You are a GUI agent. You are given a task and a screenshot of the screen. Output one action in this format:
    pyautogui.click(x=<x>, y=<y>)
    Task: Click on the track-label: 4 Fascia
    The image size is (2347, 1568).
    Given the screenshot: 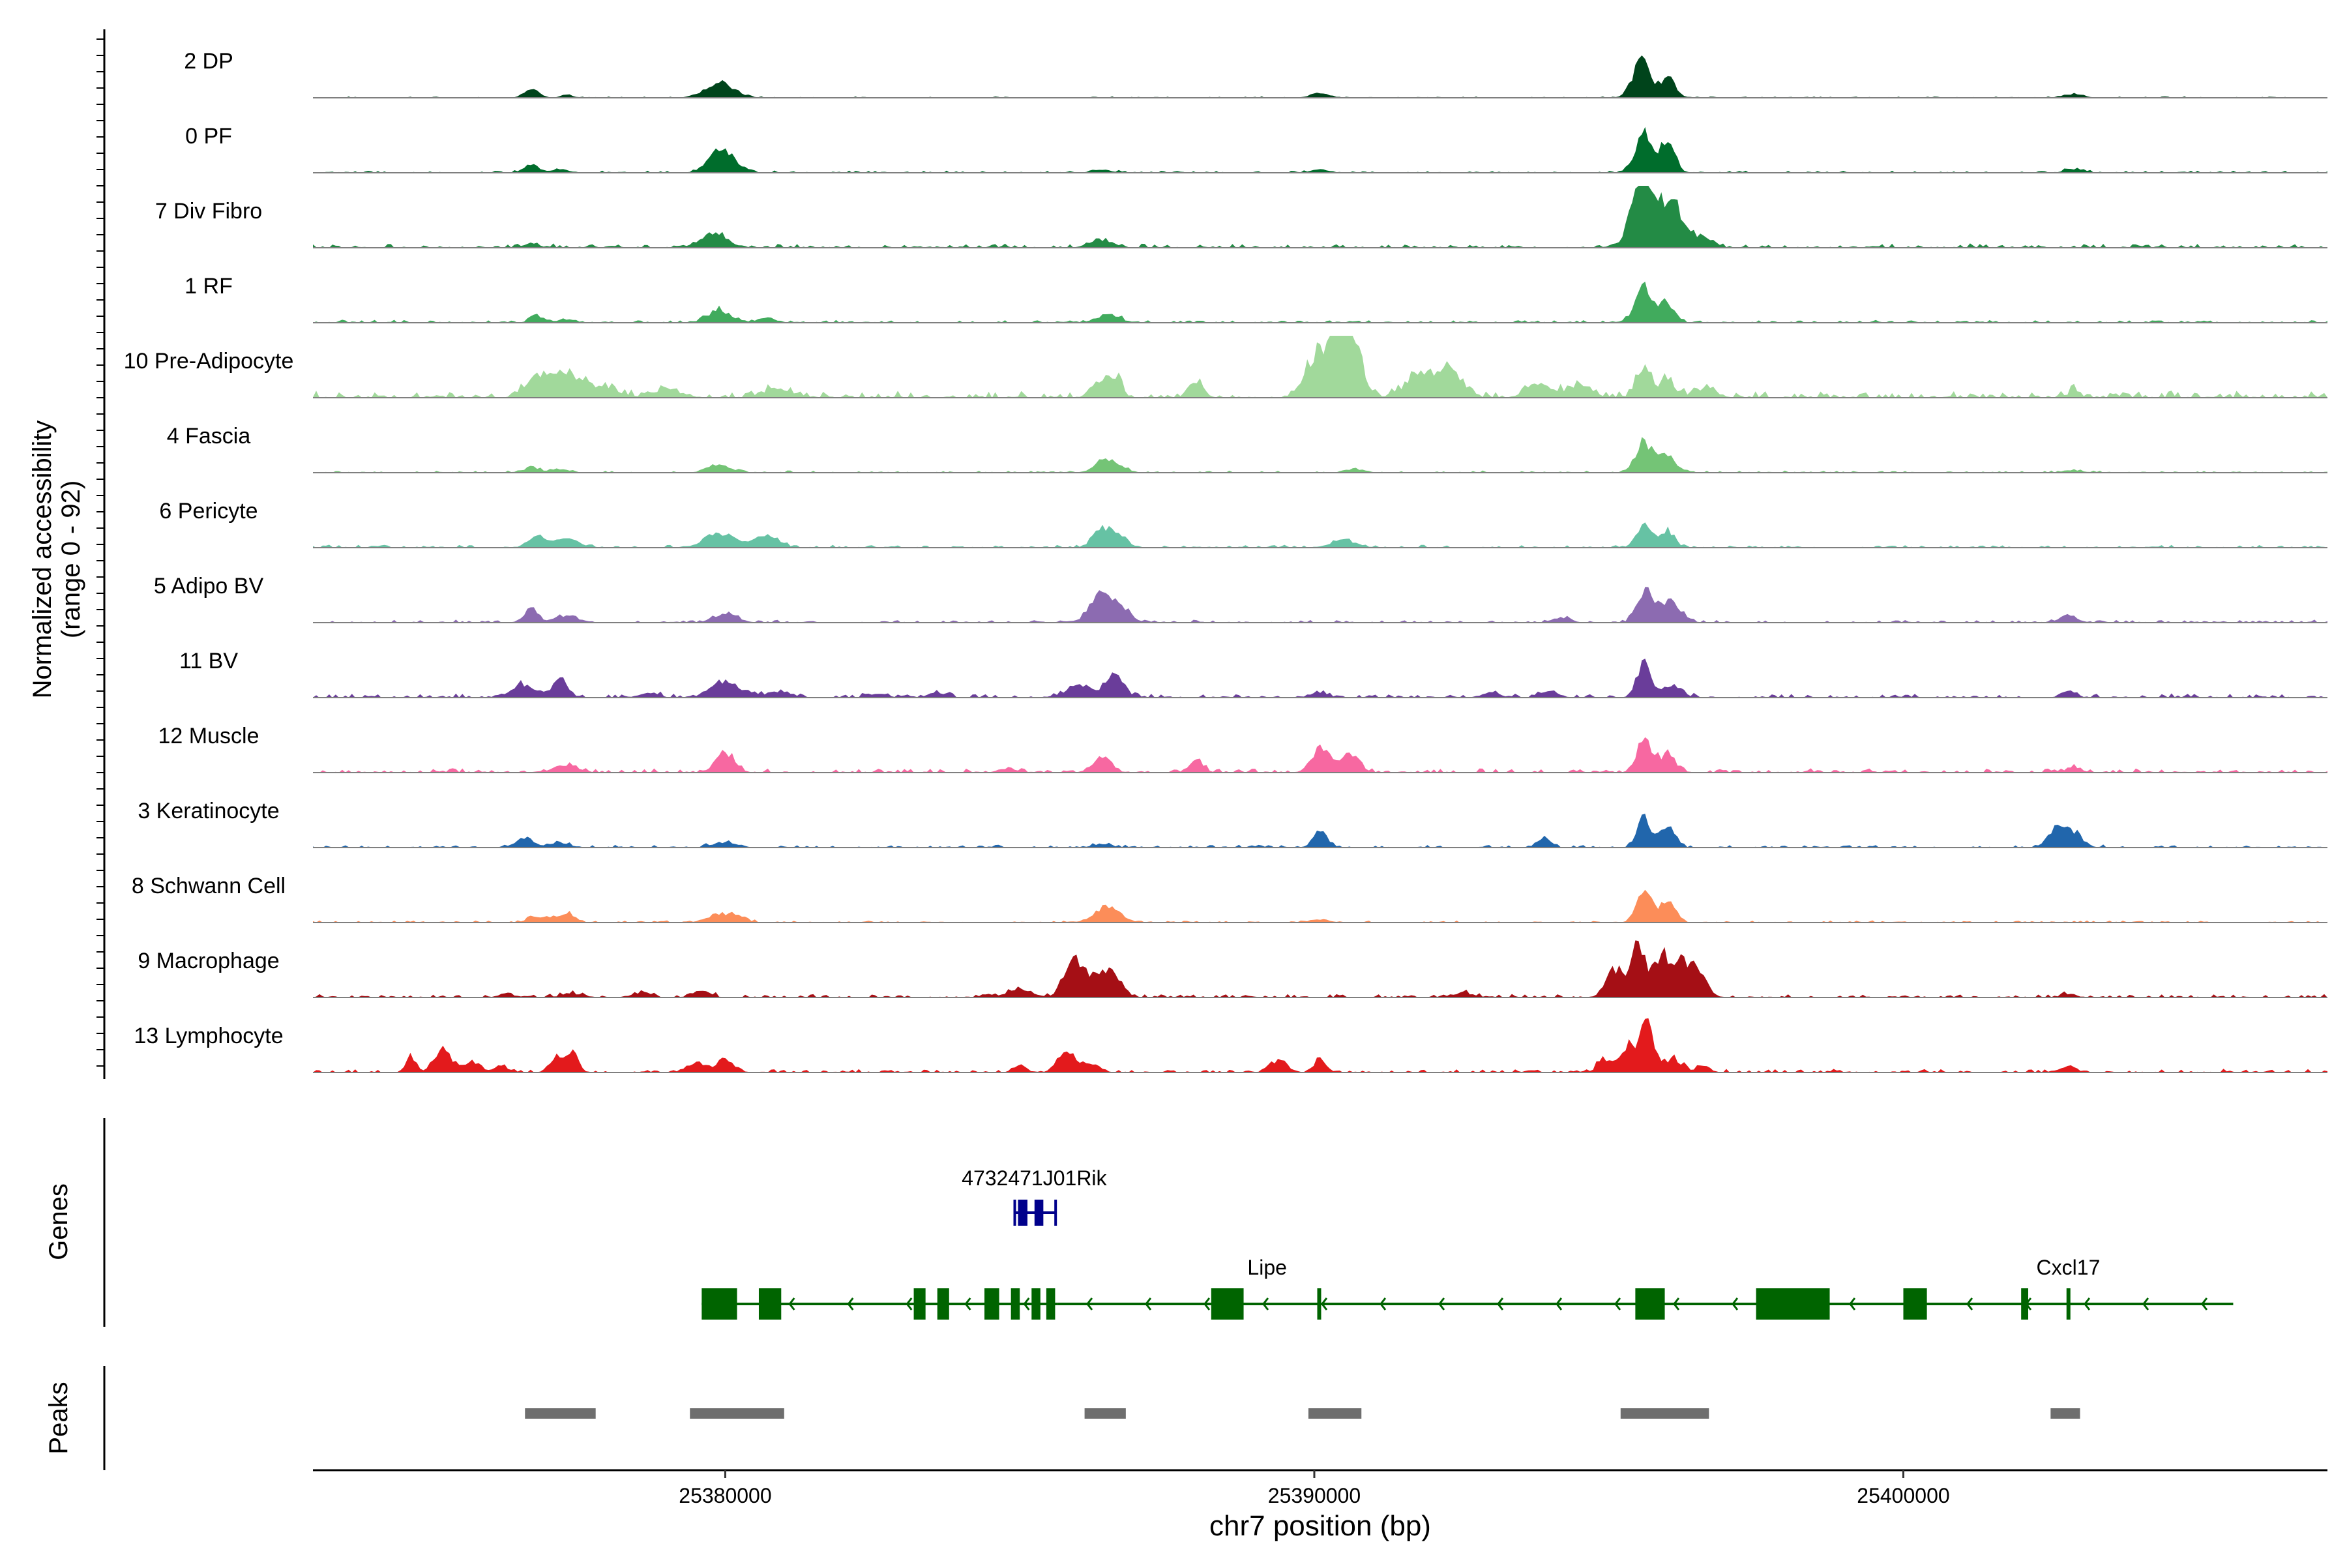 What is the action you would take?
    pyautogui.click(x=209, y=436)
    